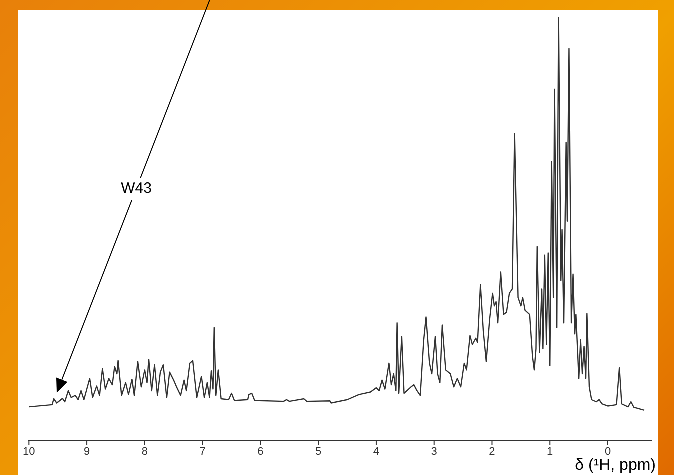  I want to click on x-tick-label: 10, so click(29, 452).